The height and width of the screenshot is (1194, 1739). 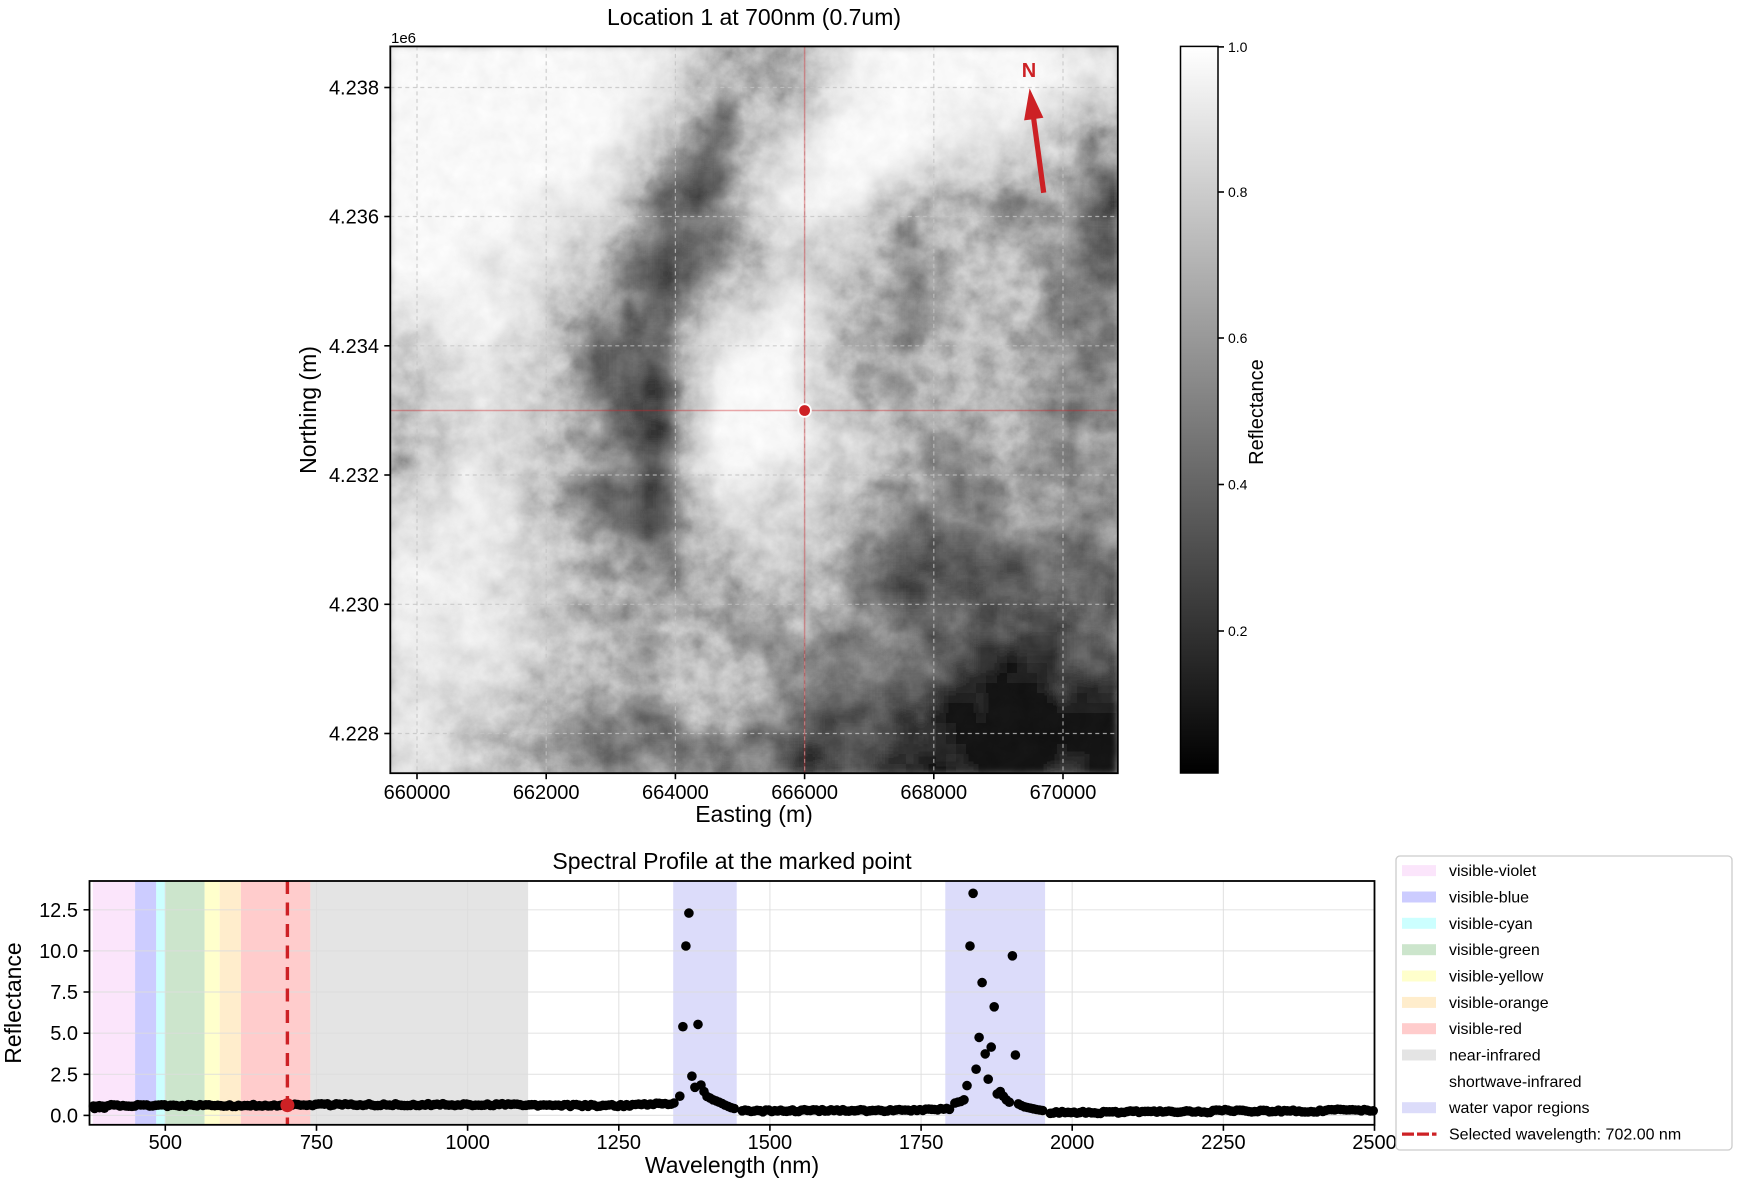 I want to click on svg-text: Wavelength (nm), so click(x=732, y=1165).